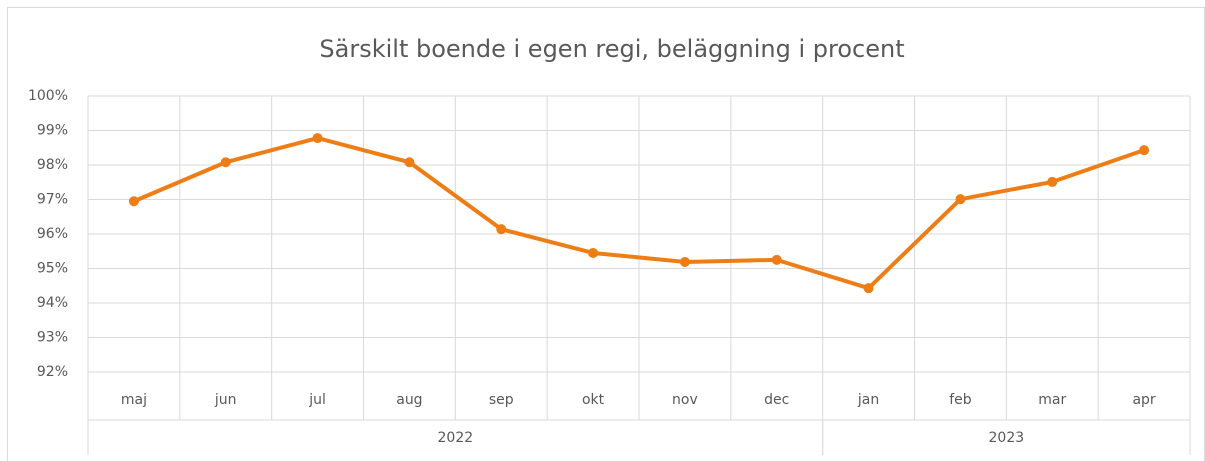  I want to click on y-tick-label: 98%, so click(52, 165).